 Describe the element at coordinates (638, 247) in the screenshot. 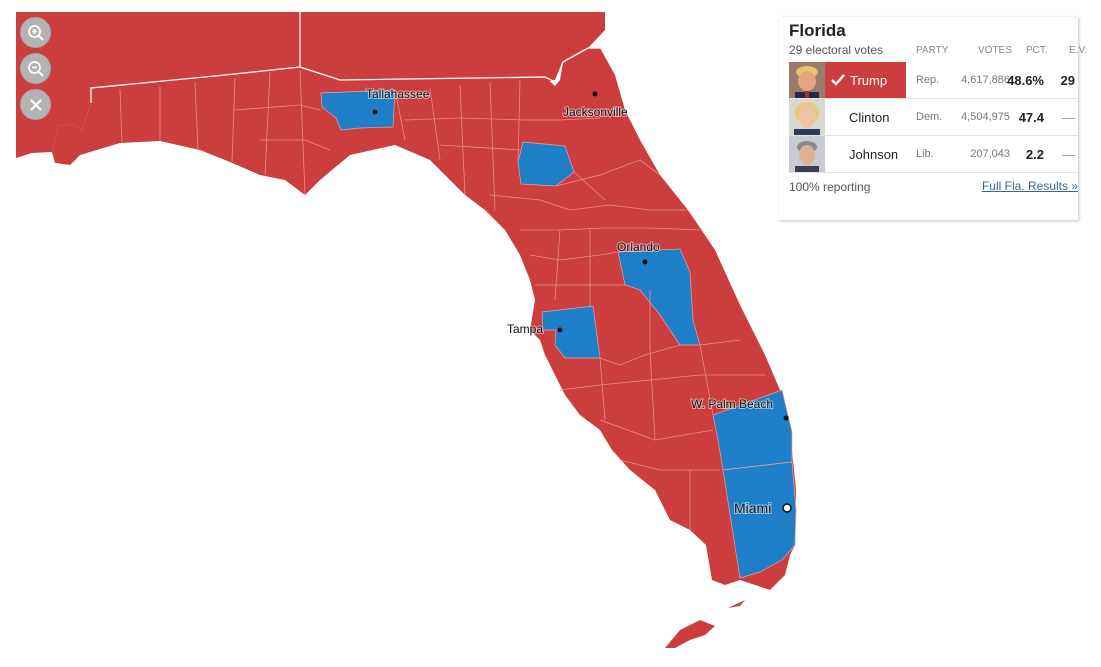

I see `city-label-orlando: Orlando` at that location.